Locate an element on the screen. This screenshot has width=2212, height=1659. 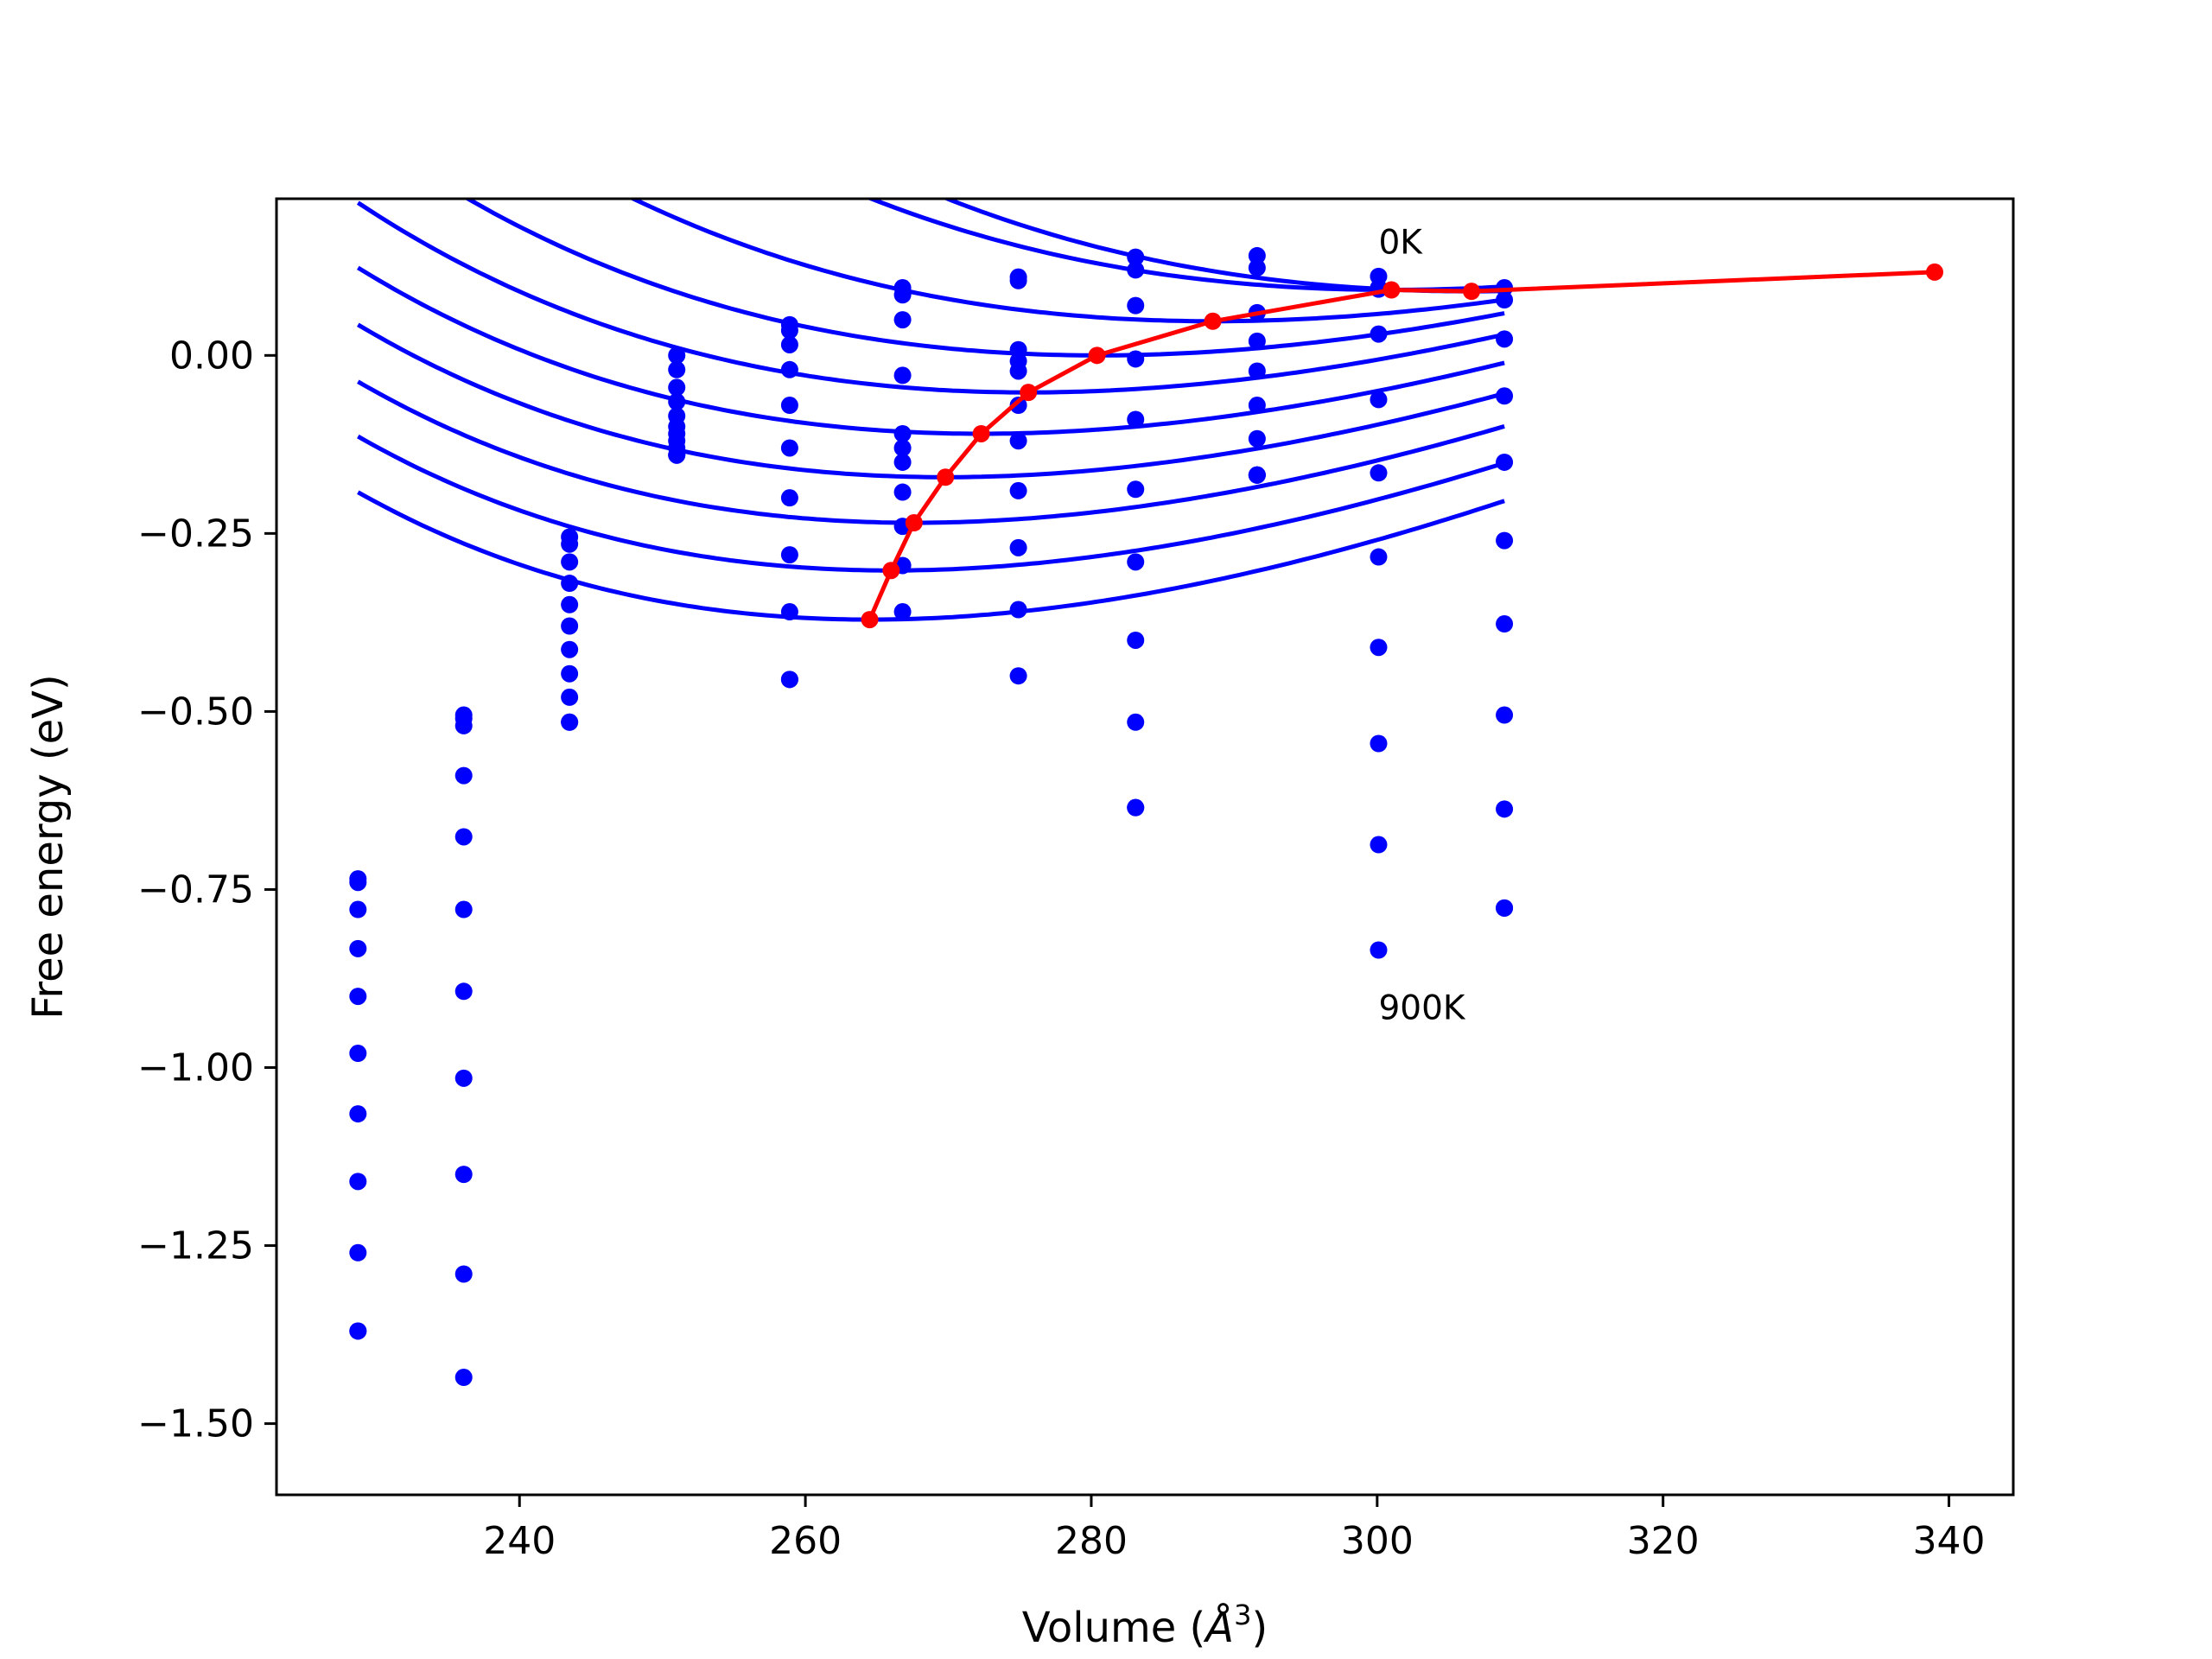
y-tick-label: −1.00 is located at coordinates (195, 1068).